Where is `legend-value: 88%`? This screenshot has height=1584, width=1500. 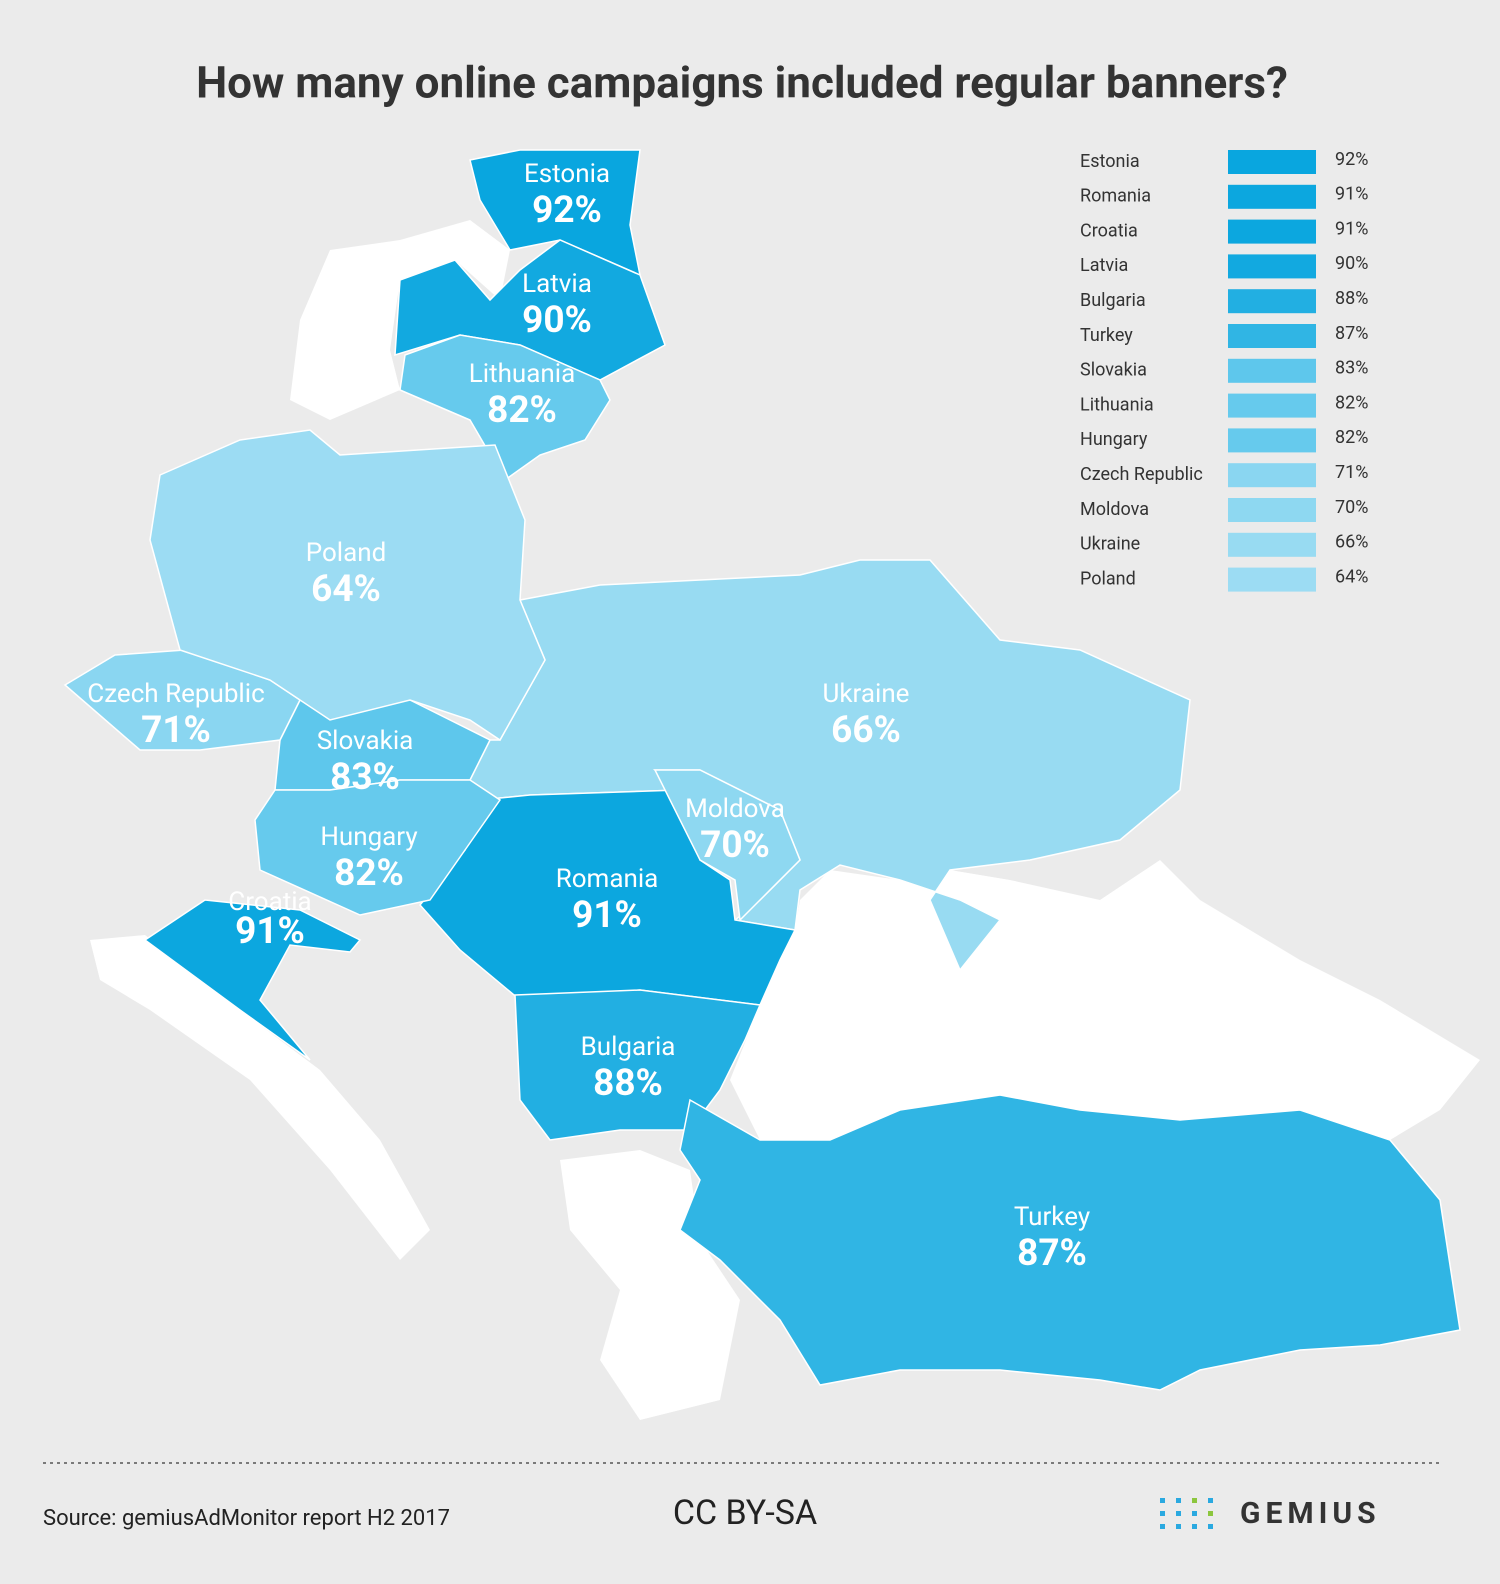 legend-value: 88% is located at coordinates (1351, 298).